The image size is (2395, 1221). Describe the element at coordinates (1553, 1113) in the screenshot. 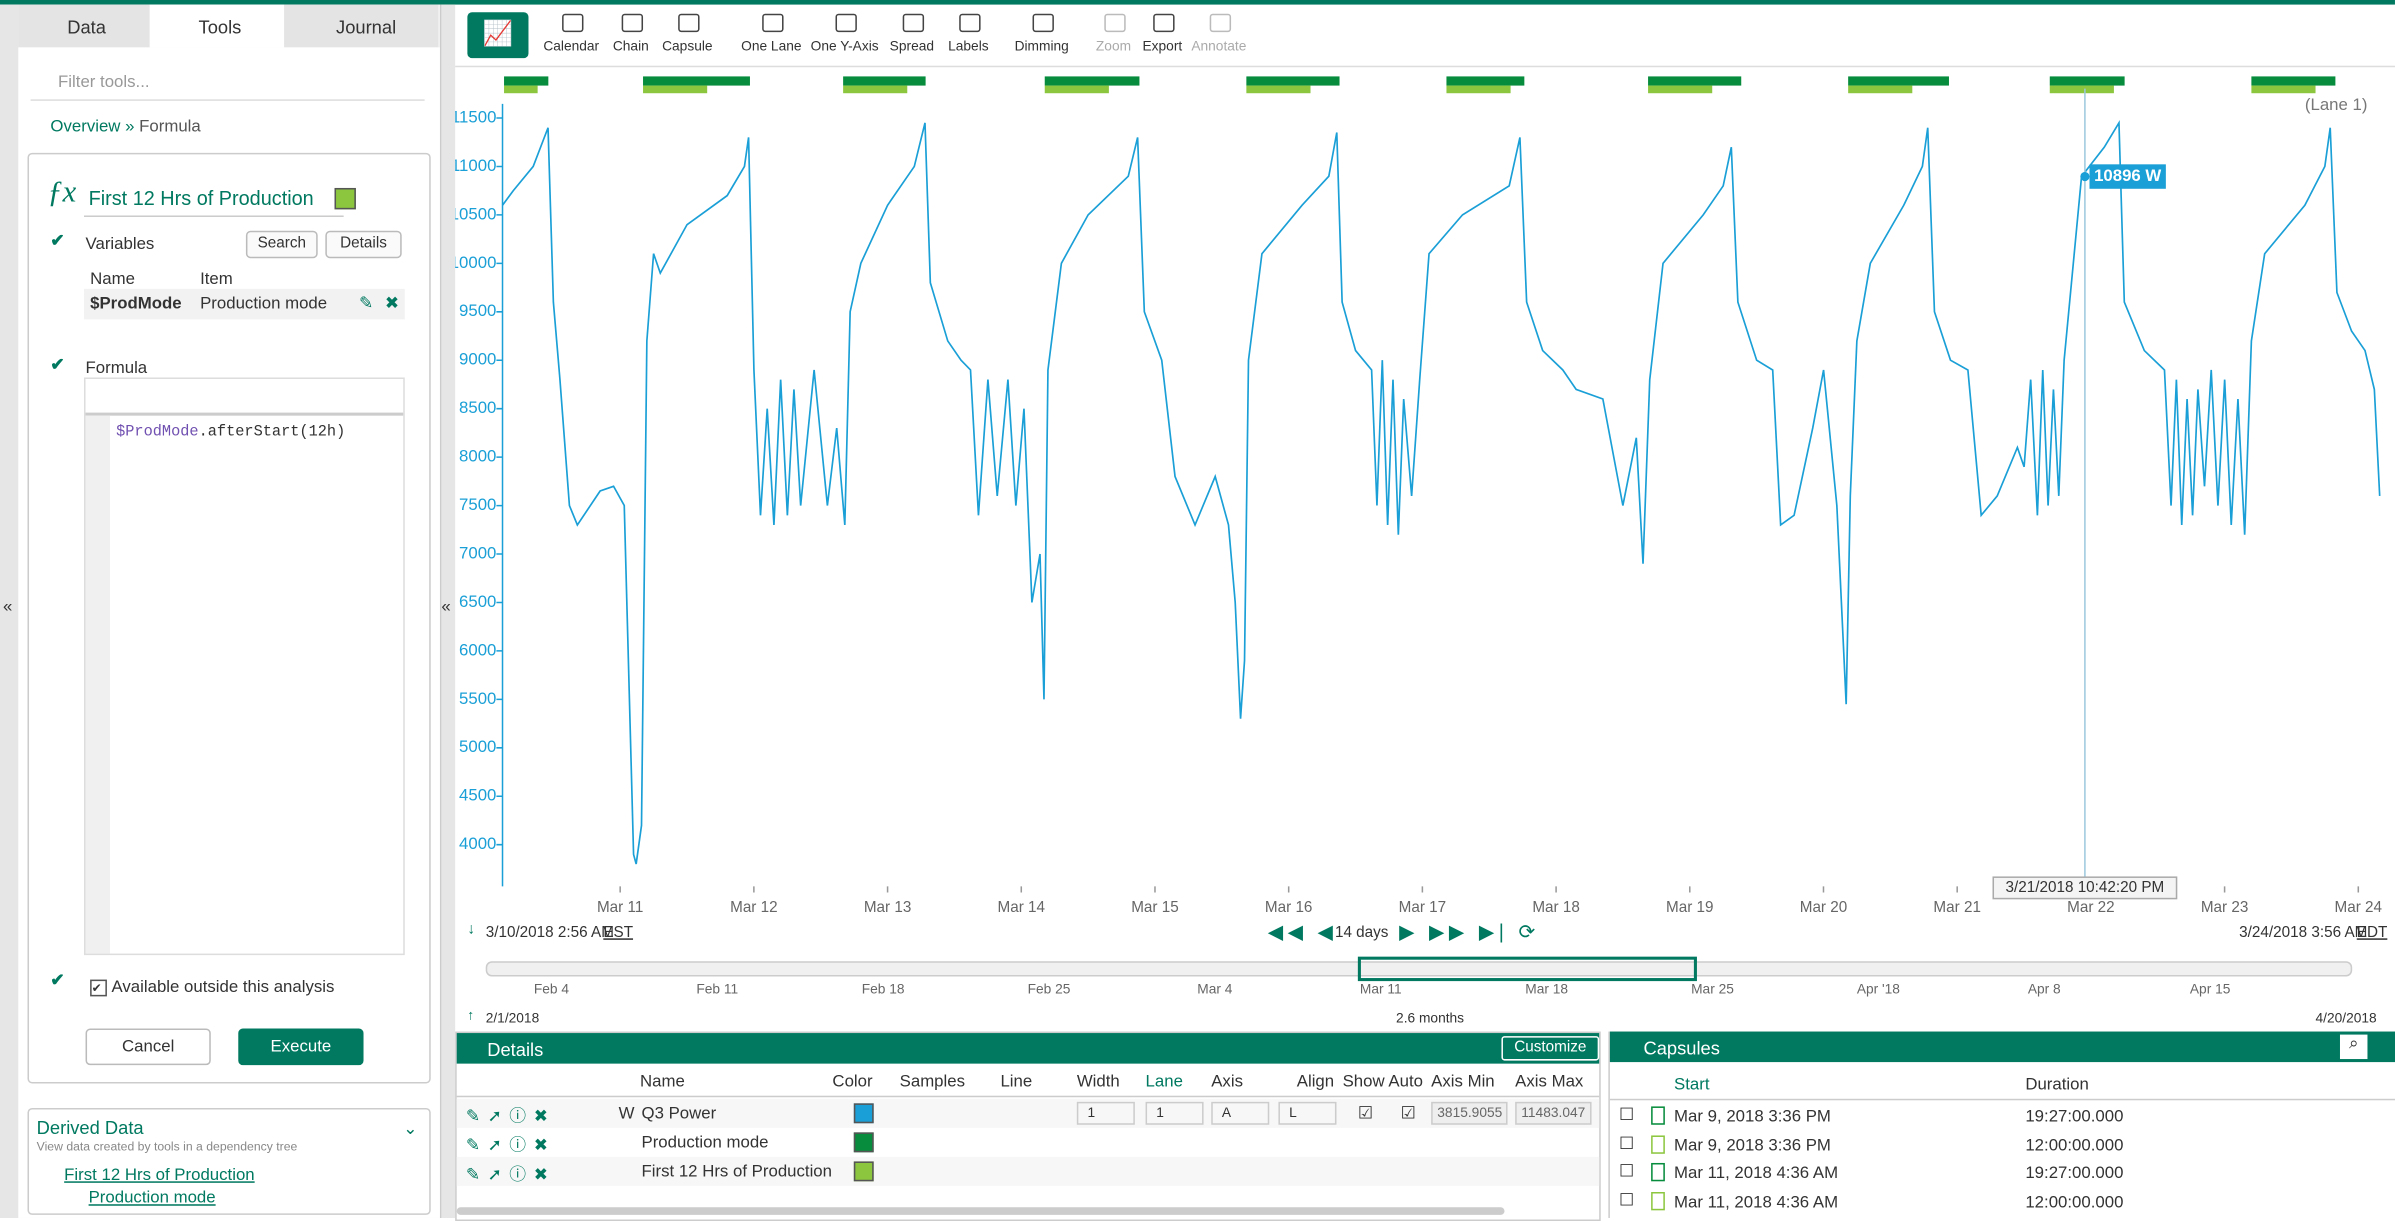

I see `axis-input: 11483.047` at that location.